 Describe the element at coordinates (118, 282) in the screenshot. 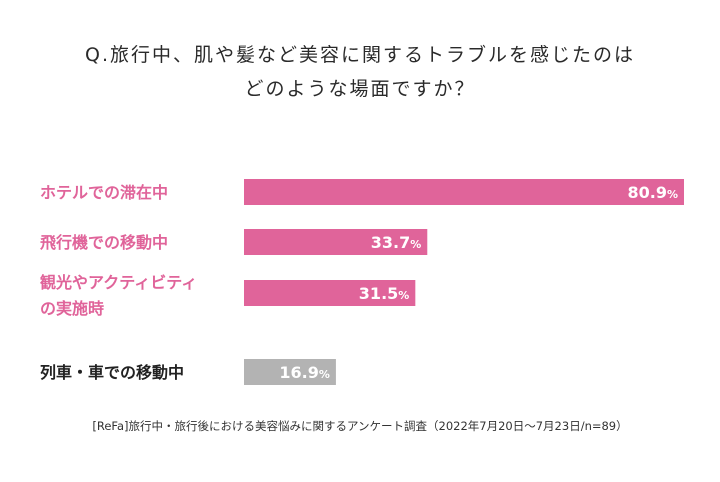

I see `category-label: 観光やアクティビティ` at that location.